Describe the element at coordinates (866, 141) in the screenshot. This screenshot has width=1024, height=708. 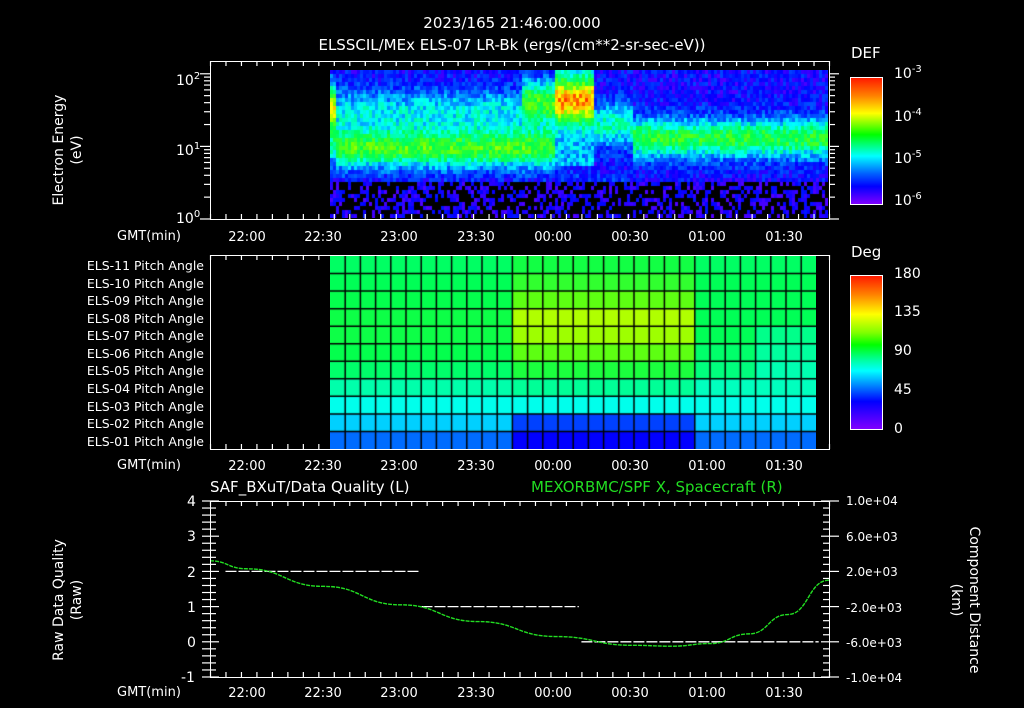
I see `def-colorbar` at that location.